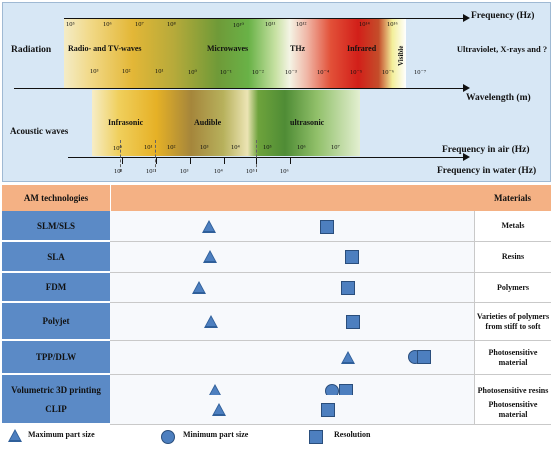 The width and height of the screenshot is (554, 449). Describe the element at coordinates (171, 147) in the screenshot. I see `air-frequency-tick: 10²` at that location.